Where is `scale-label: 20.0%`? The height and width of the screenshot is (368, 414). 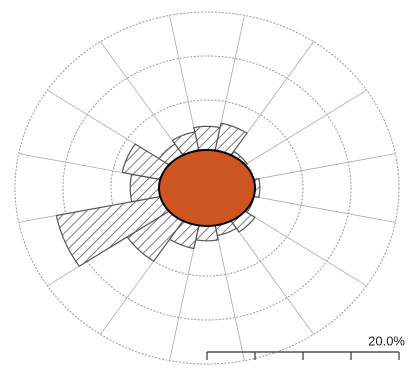 scale-label: 20.0% is located at coordinates (386, 340).